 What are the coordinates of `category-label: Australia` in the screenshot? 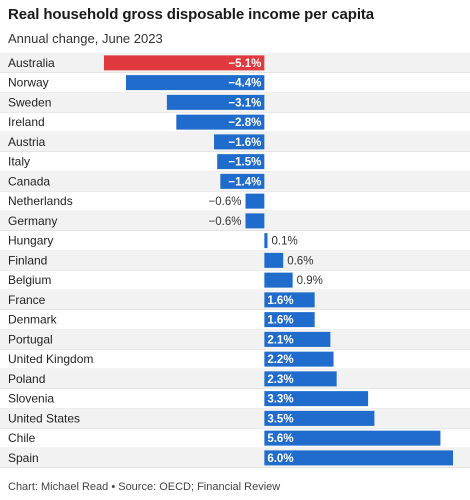 It's located at (31, 63).